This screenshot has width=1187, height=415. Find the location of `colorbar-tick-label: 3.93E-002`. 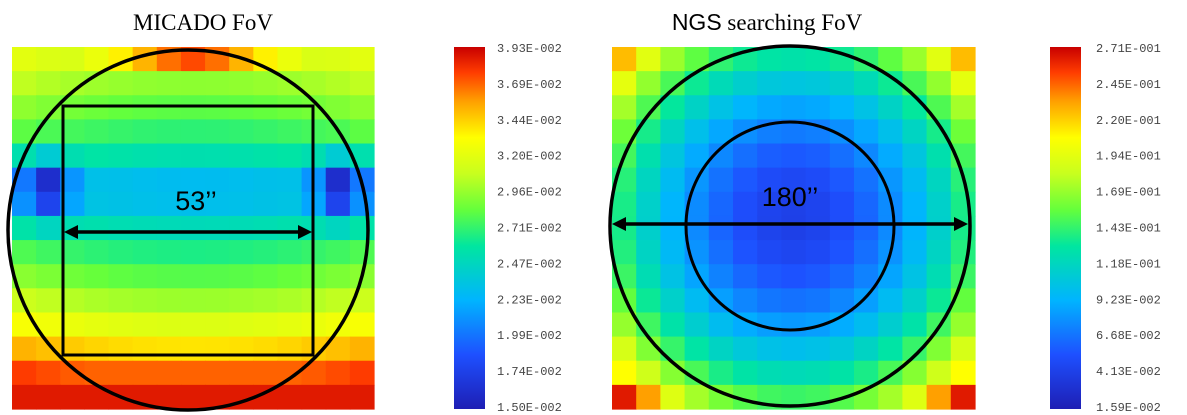

colorbar-tick-label: 3.93E-002 is located at coordinates (529, 49).